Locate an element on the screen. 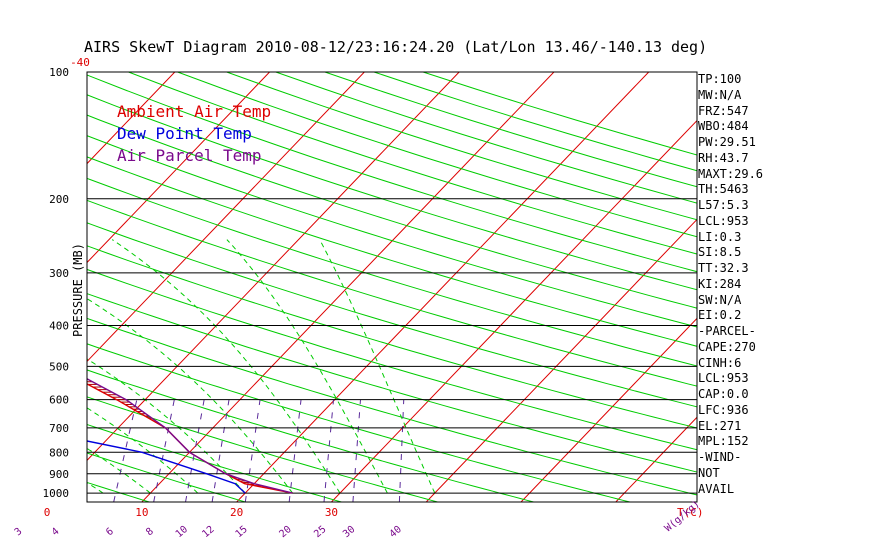 The height and width of the screenshot is (560, 870). y-tick-label: 900 is located at coordinates (59, 474).